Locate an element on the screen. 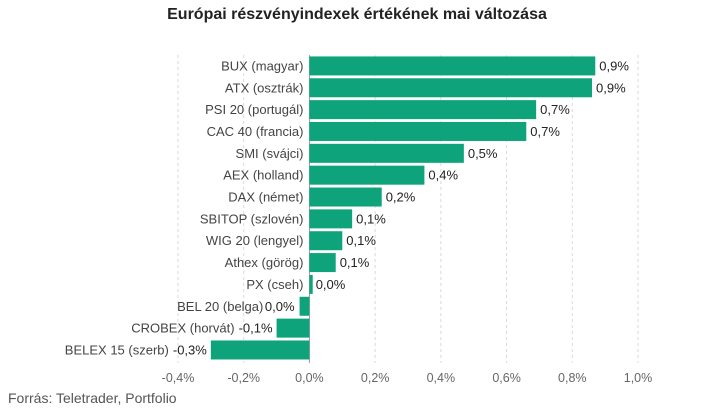 This screenshot has height=416, width=714. category-label: SMI (svájci) is located at coordinates (270, 153).